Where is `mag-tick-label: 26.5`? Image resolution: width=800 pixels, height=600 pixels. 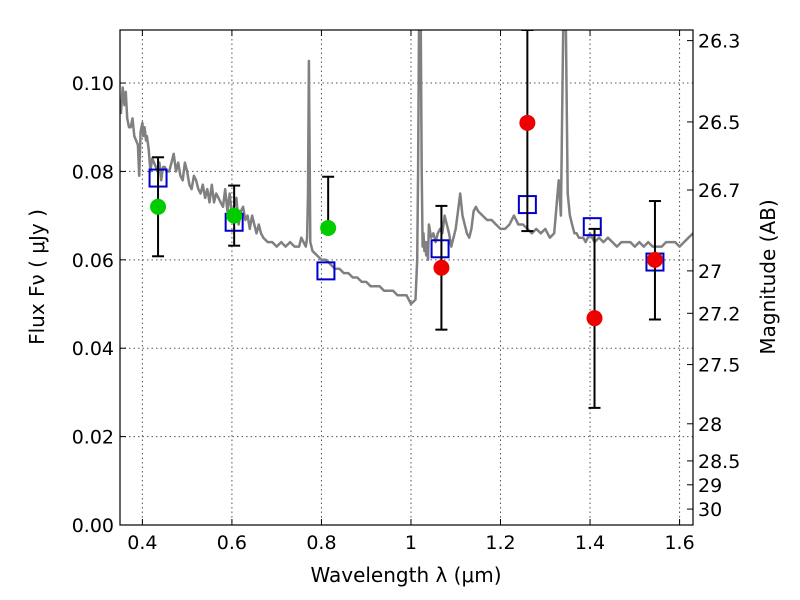
mag-tick-label: 26.5 is located at coordinates (719, 123).